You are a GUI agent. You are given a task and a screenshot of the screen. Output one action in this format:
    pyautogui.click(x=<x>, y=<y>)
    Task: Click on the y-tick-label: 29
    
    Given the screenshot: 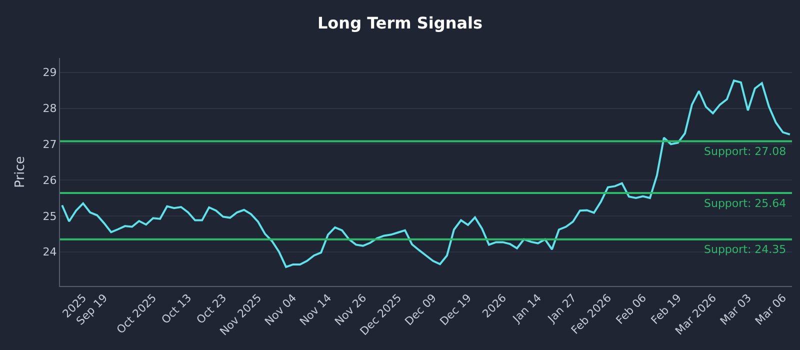 What is the action you would take?
    pyautogui.click(x=49, y=73)
    